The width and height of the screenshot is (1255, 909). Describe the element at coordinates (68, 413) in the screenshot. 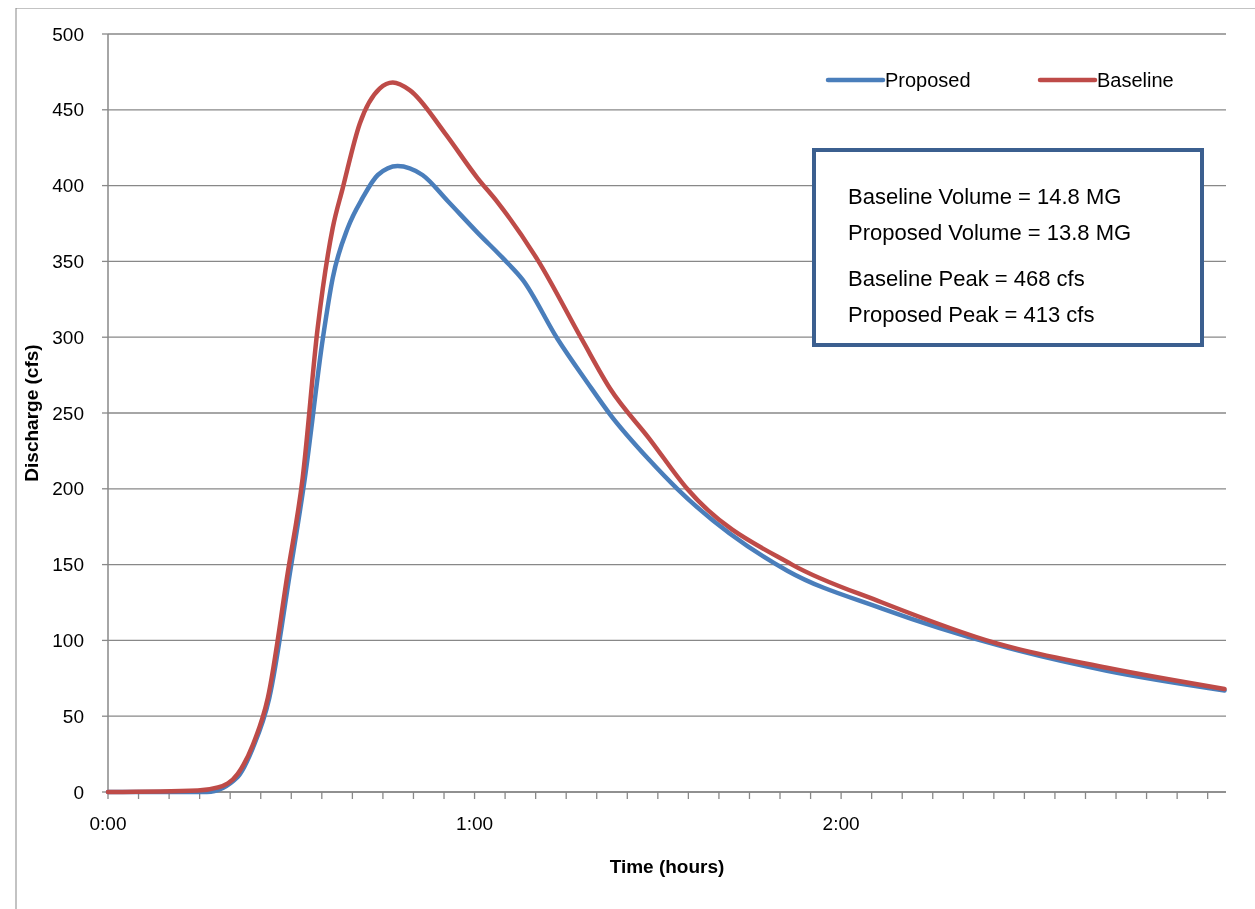

I see `y-tick-label: 250` at that location.